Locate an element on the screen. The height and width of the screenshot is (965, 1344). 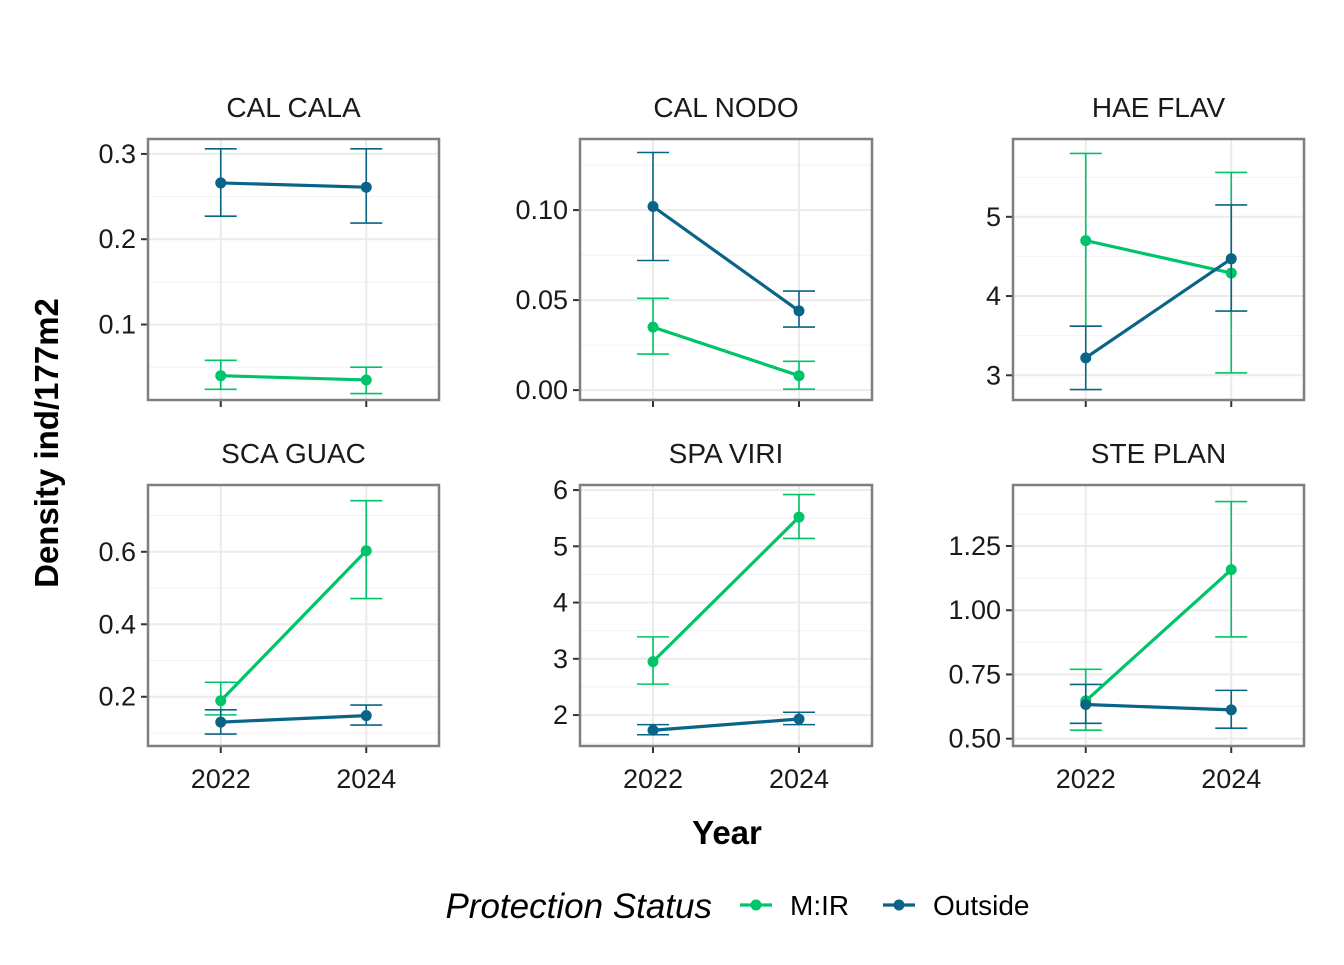
facet-panel: SPA VIRI 2 3 4 5 6 2022 2024 is located at coordinates (713, 616).